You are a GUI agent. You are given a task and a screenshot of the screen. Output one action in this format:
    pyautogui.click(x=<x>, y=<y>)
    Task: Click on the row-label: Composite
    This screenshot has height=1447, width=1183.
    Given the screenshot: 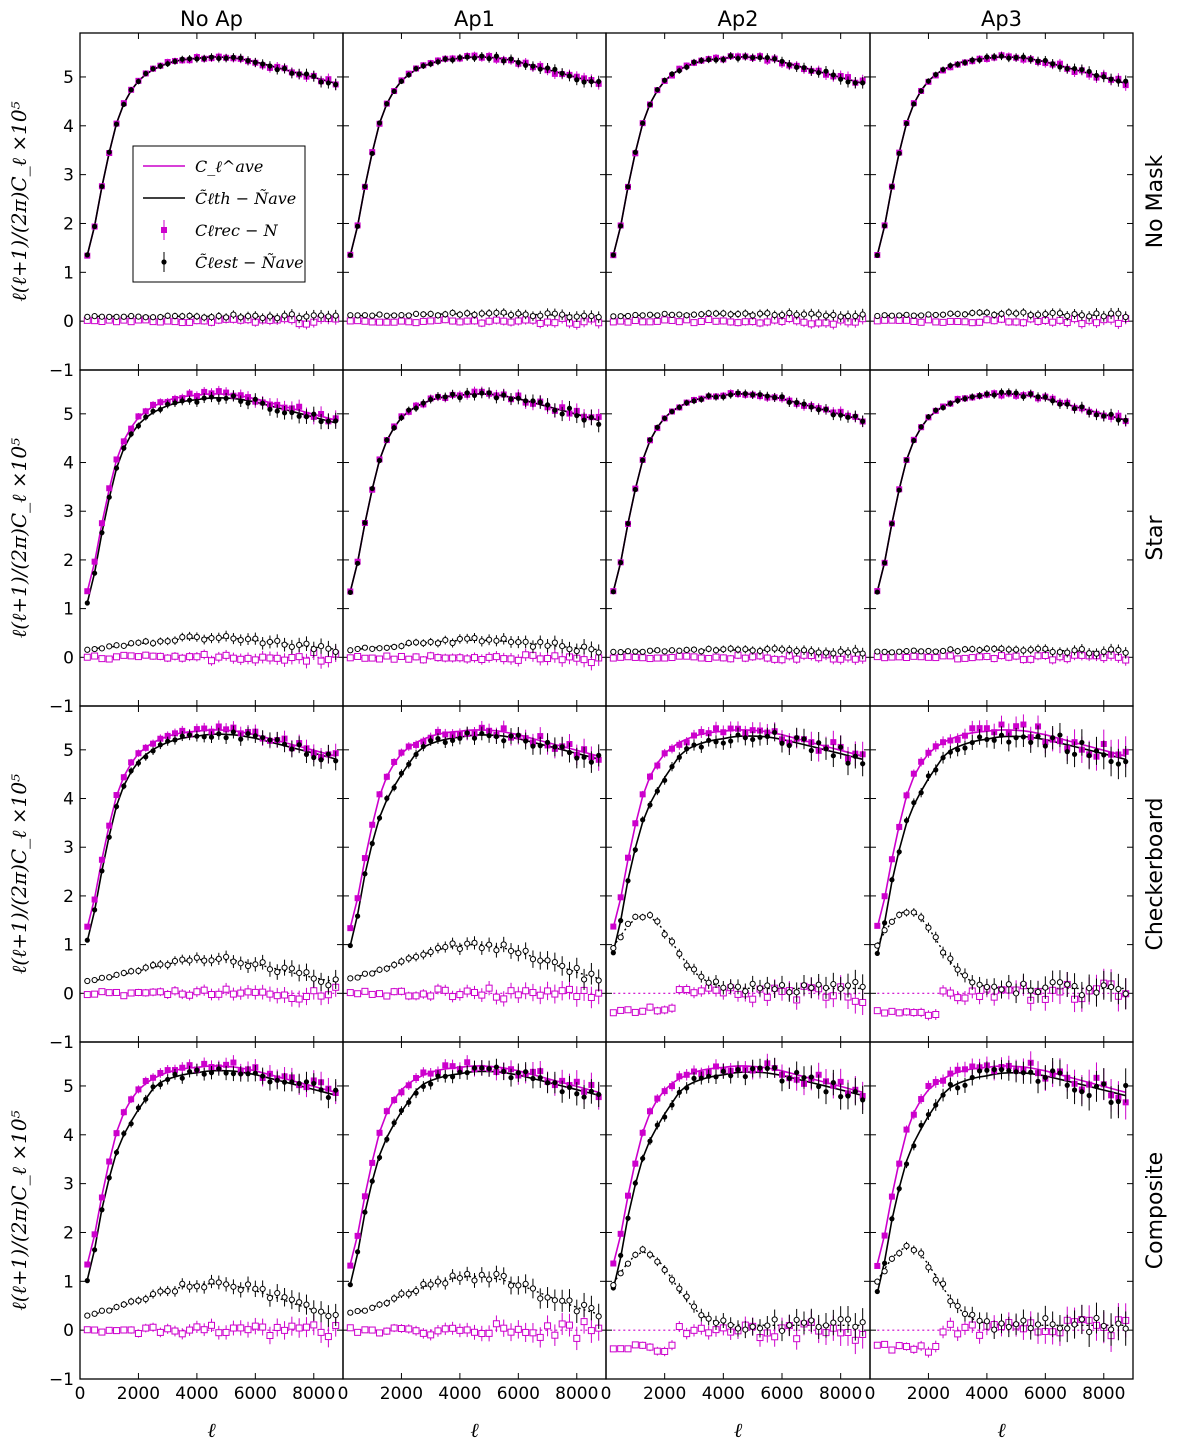 What is the action you would take?
    pyautogui.click(x=1155, y=1210)
    